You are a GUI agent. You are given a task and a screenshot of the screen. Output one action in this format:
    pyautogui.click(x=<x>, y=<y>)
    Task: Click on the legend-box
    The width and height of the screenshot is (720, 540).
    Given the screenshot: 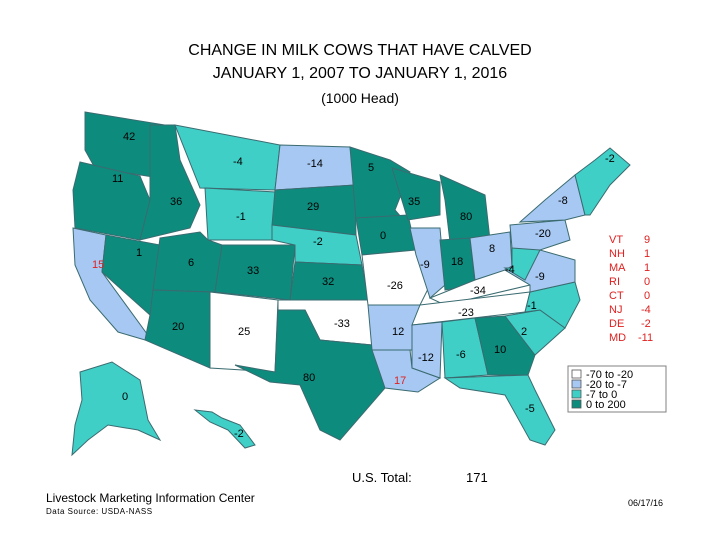 What is the action you would take?
    pyautogui.click(x=617, y=389)
    